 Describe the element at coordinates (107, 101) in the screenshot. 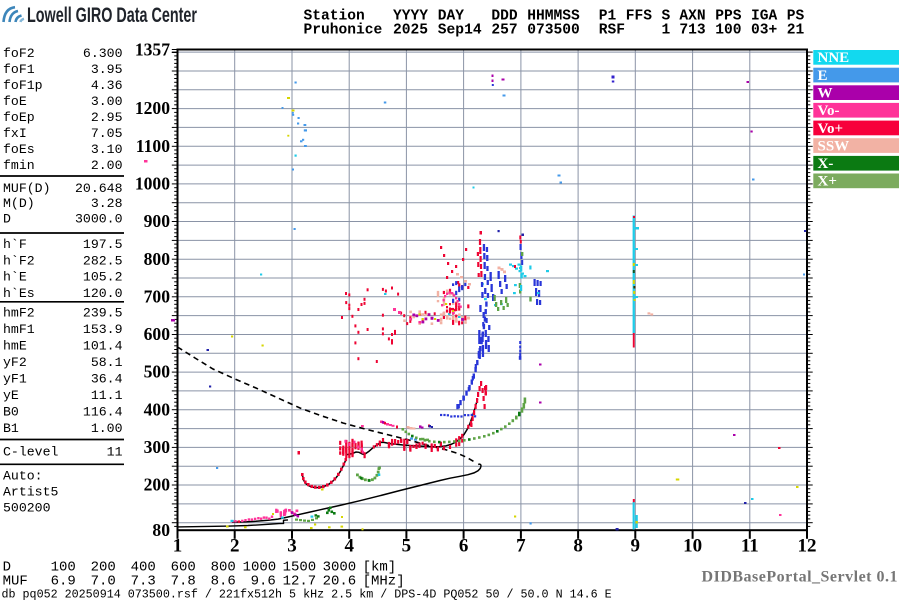

I see `svg-text: 3.00` at that location.